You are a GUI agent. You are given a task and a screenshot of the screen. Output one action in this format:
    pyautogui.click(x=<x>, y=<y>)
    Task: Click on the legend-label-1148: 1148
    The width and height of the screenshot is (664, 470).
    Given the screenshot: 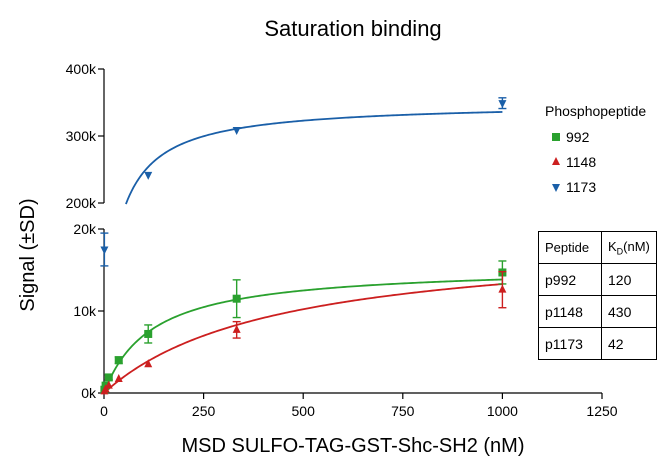 What is the action you would take?
    pyautogui.click(x=581, y=162)
    